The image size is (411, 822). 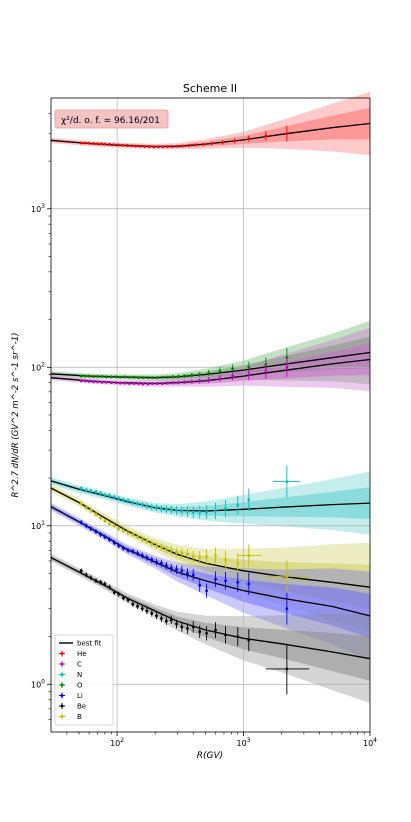 I want to click on fit-line-he, so click(x=210, y=135).